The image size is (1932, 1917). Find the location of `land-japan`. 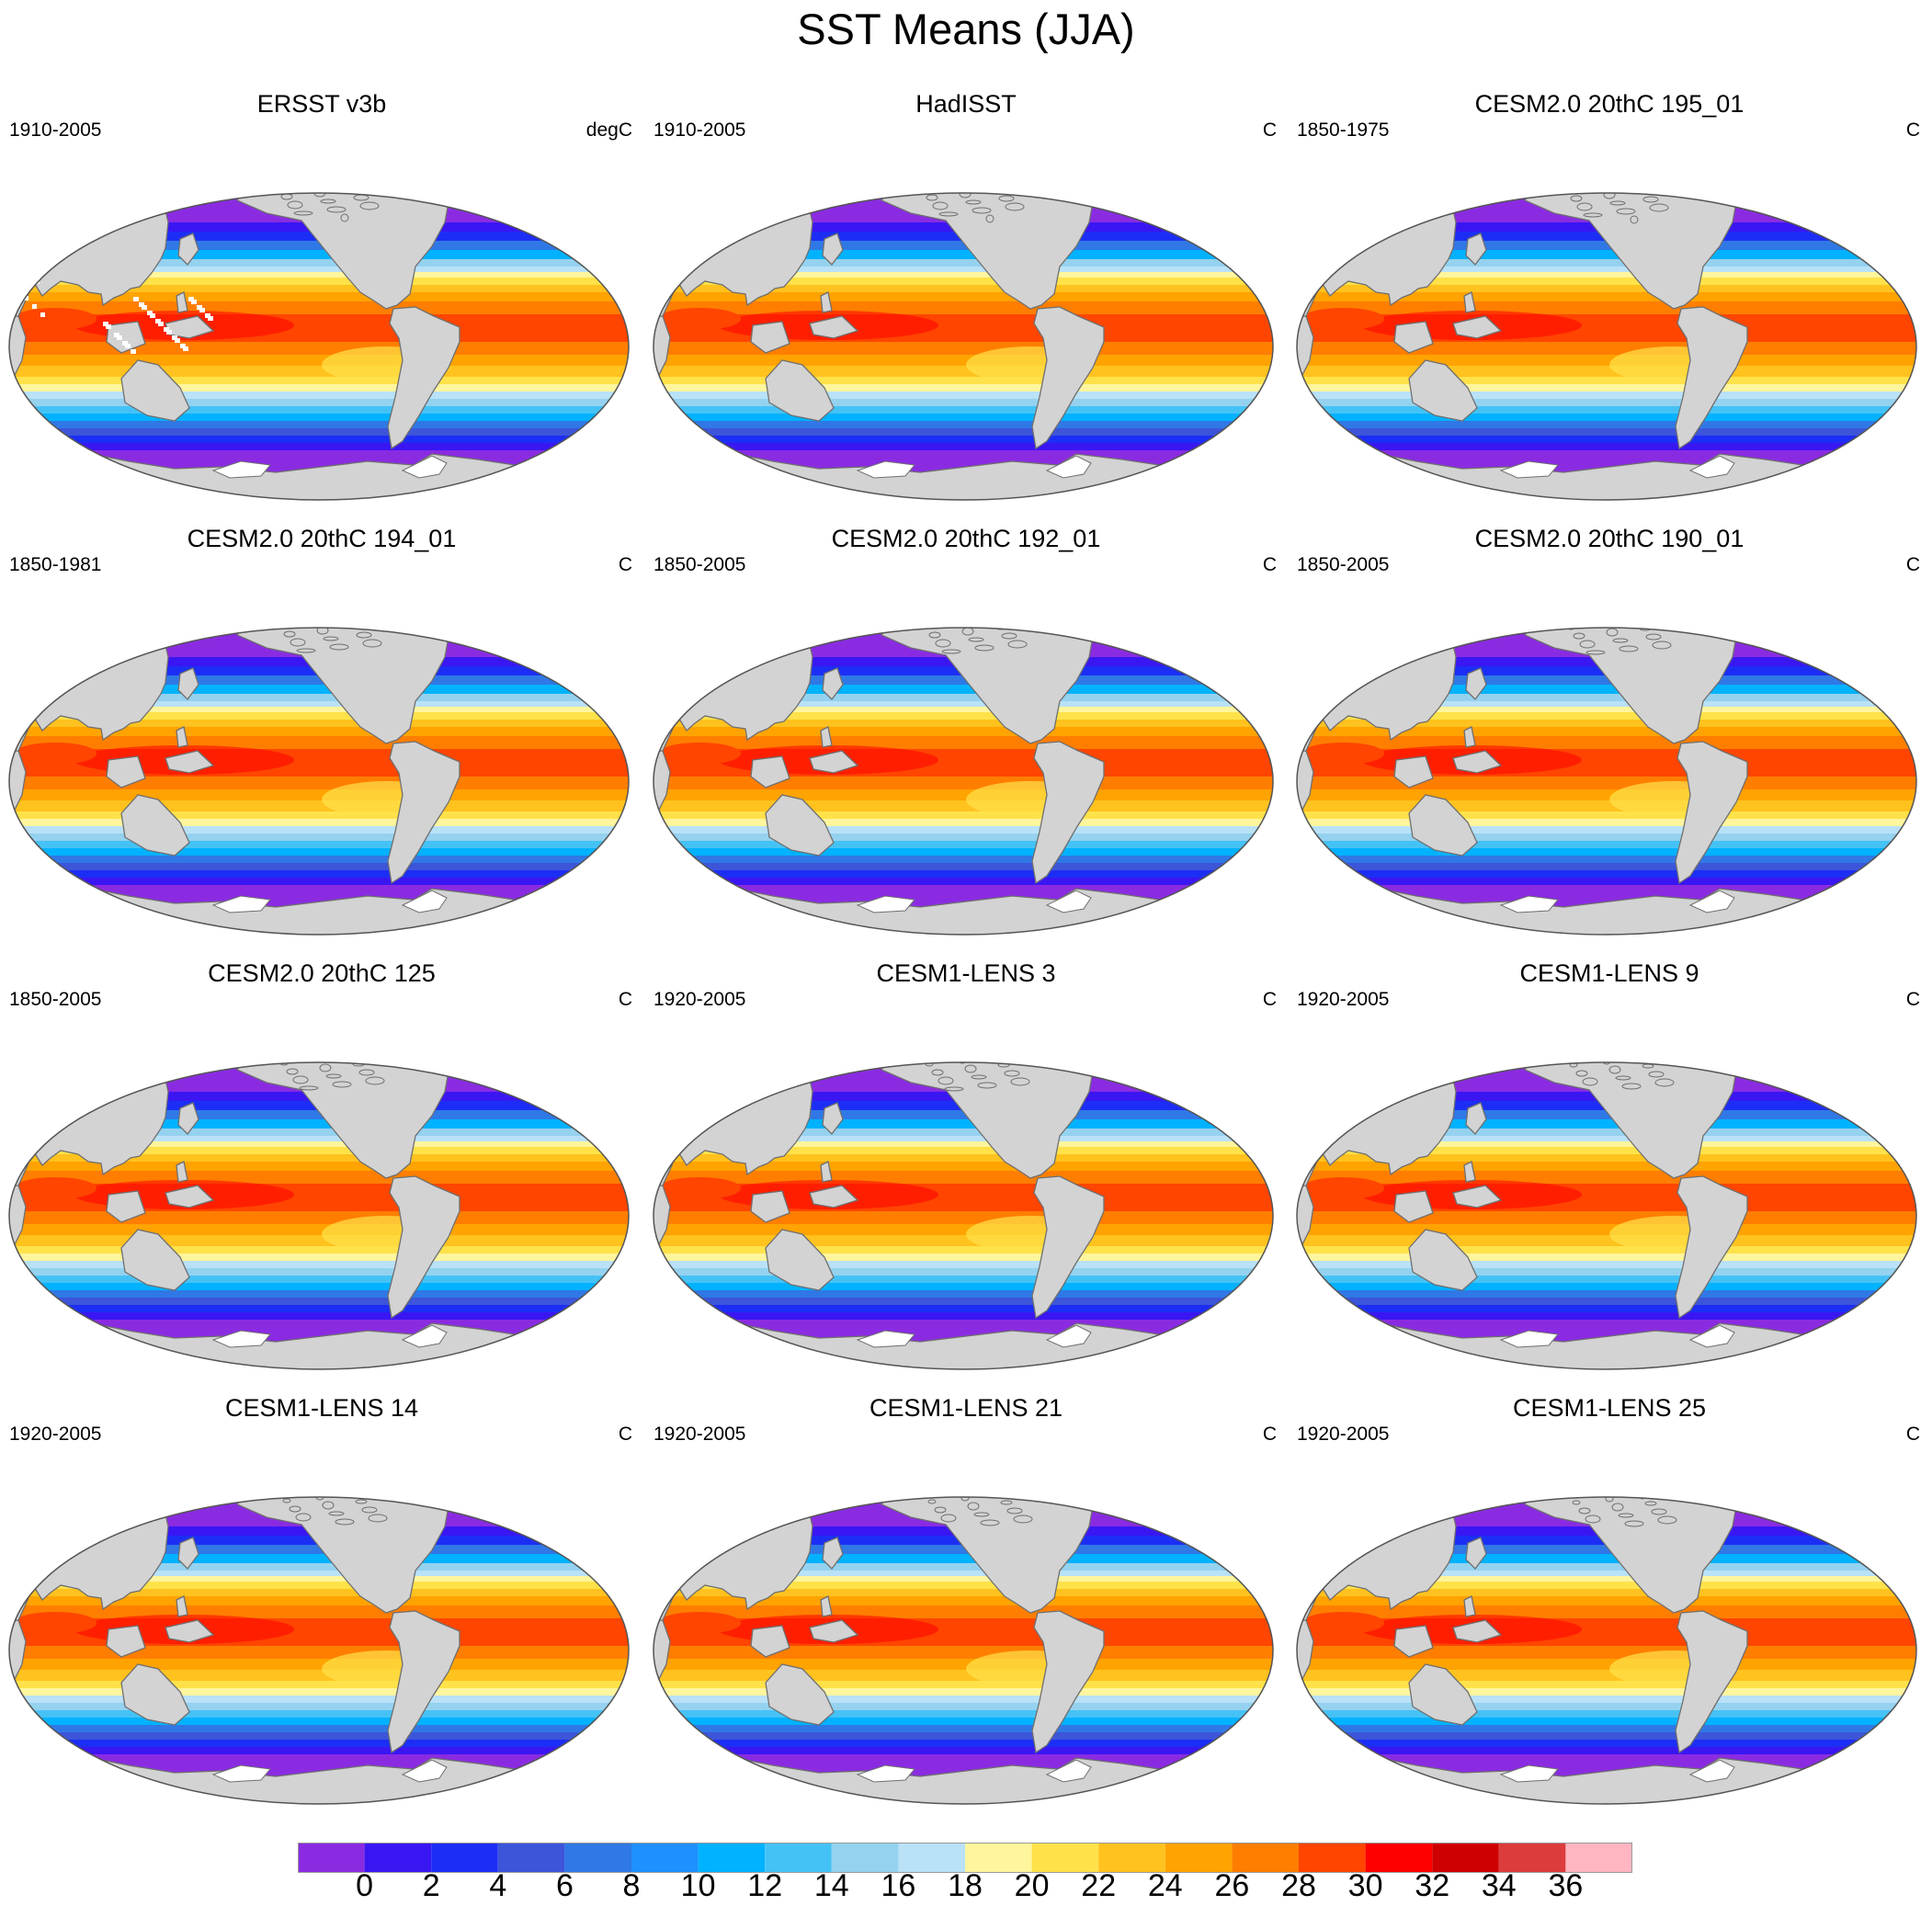

land-japan is located at coordinates (833, 1118).